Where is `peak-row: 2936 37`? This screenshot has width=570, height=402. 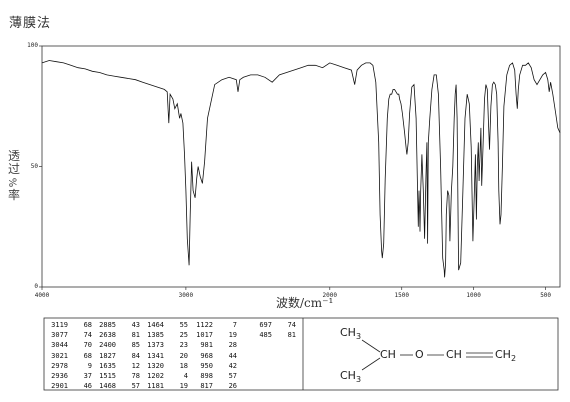 peak-row: 2936 37 is located at coordinates (70, 376).